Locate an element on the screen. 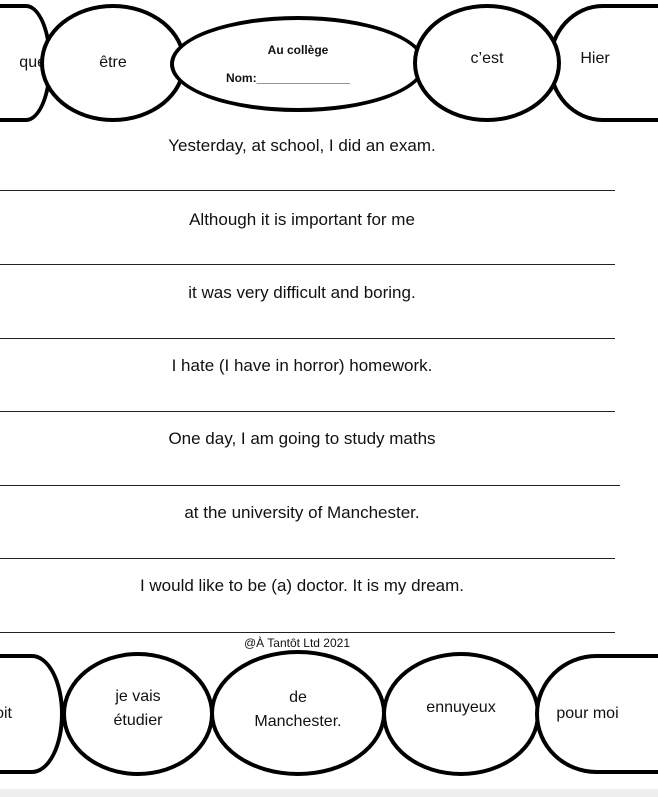  bubble-oit: oit is located at coordinates (32, 714).